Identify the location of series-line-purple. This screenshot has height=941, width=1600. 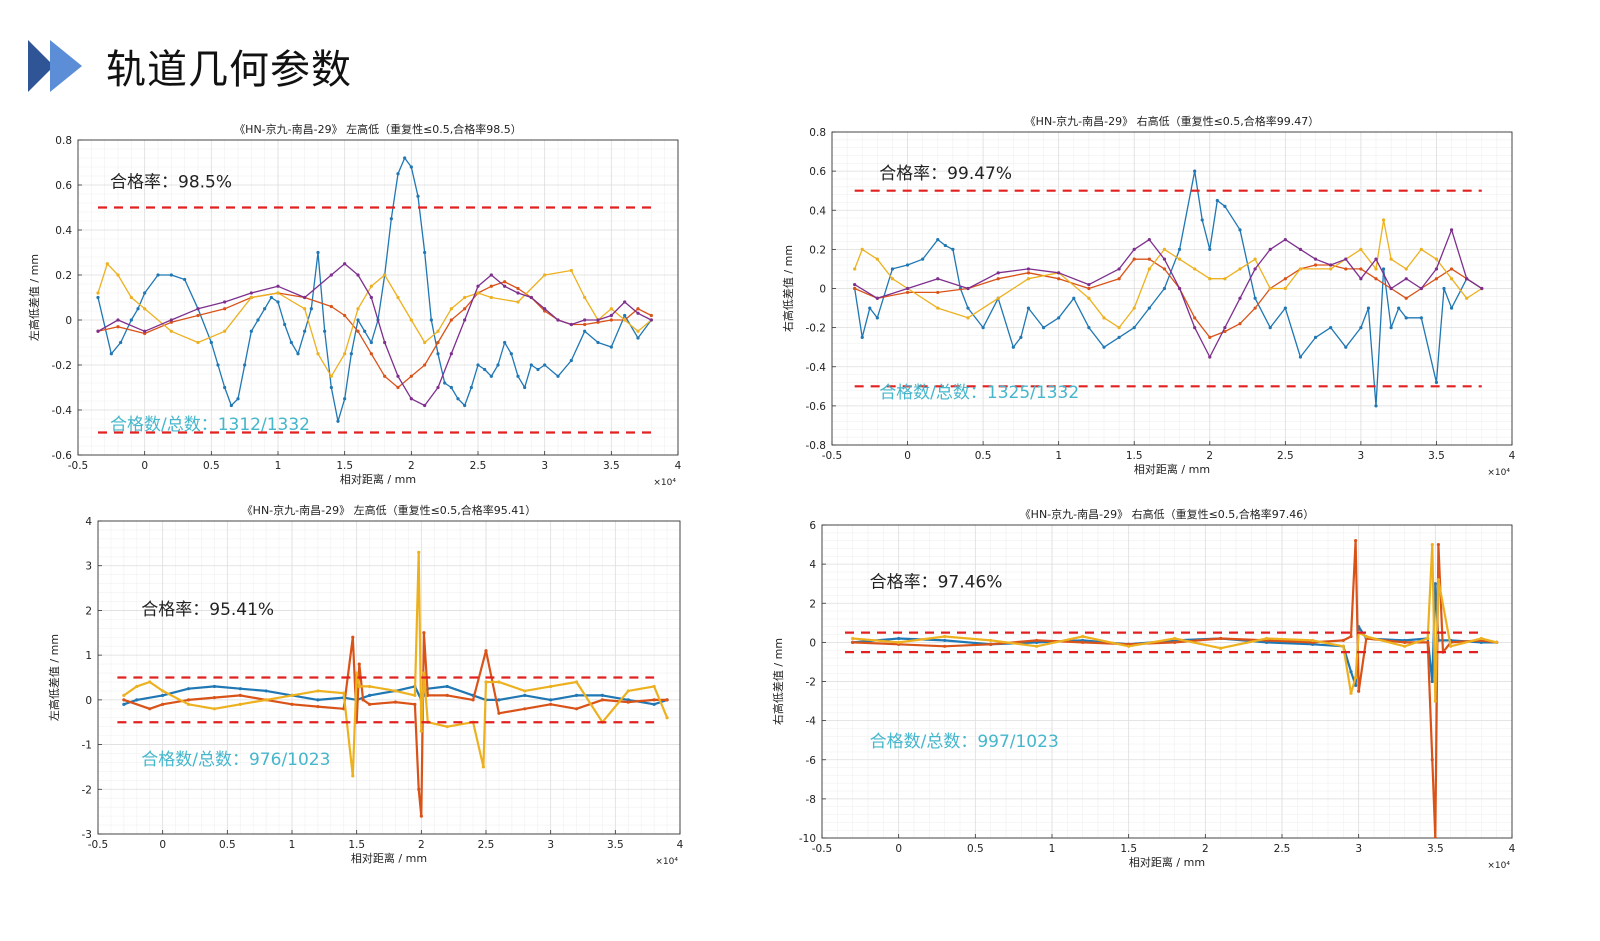
(1168, 293).